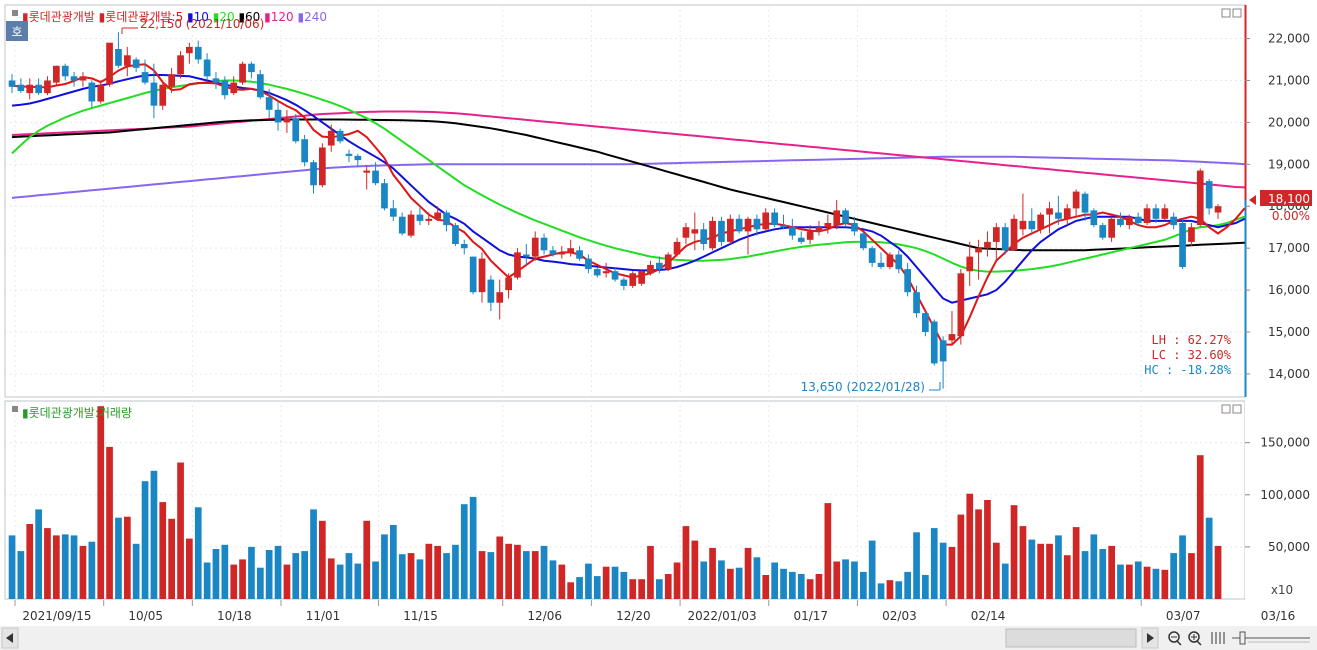  I want to click on low-annotation: 13,650 (2022/01/28), so click(863, 387).